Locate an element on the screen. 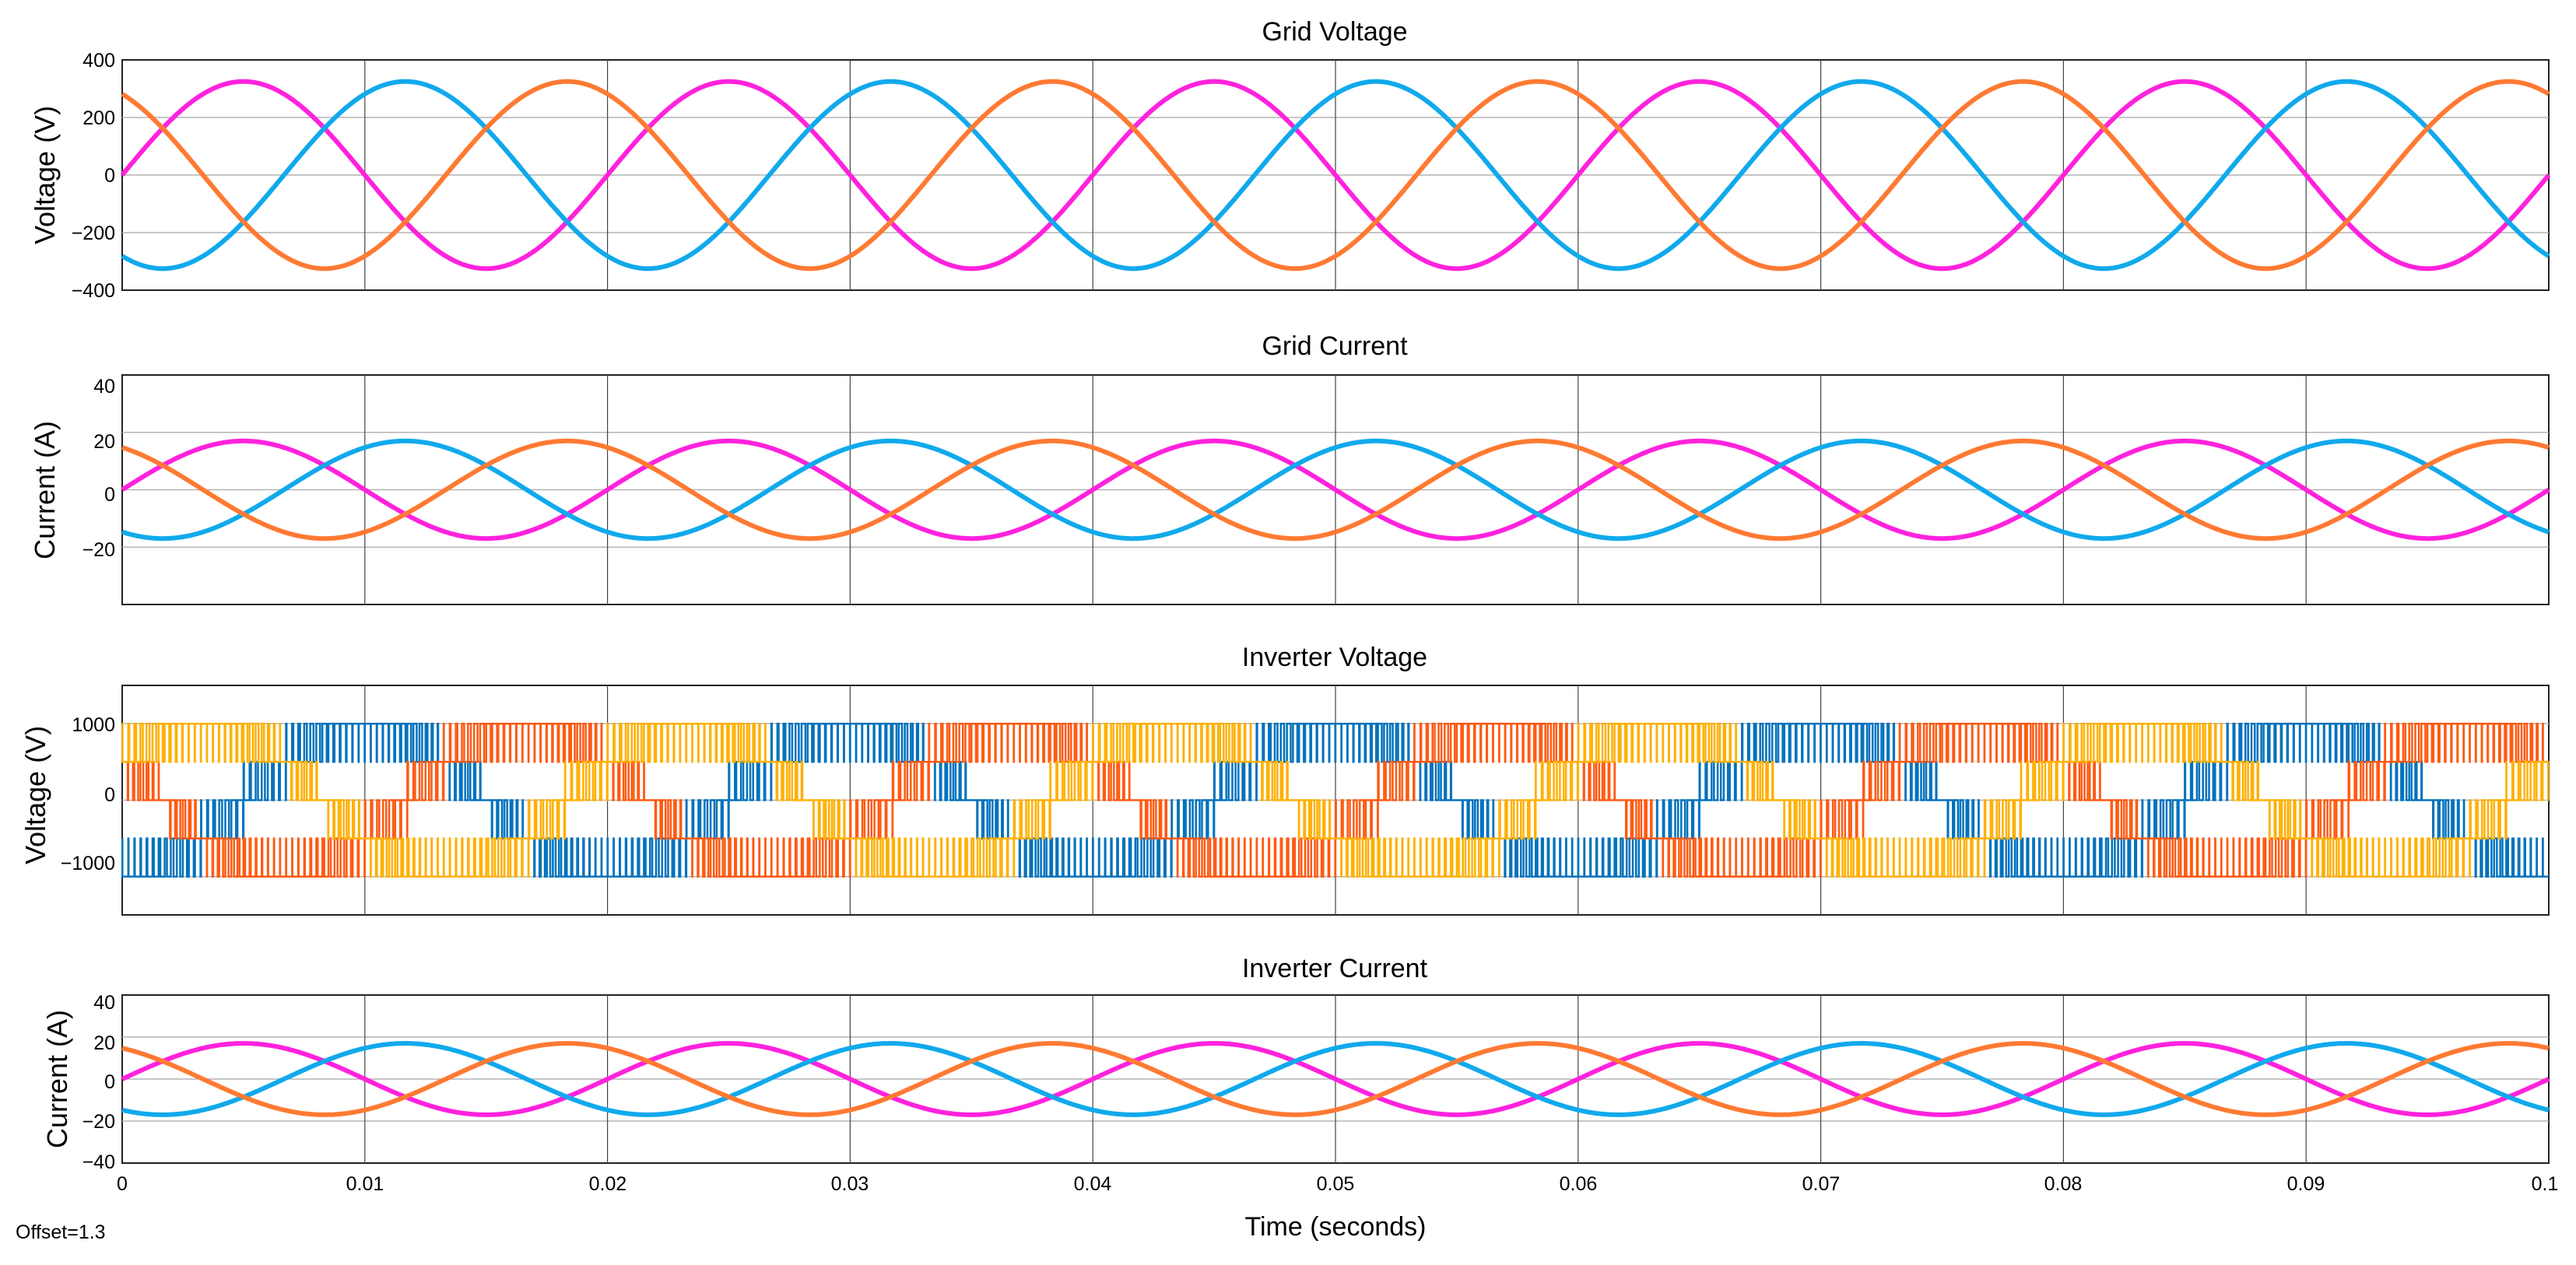 Image resolution: width=2576 pixels, height=1265 pixels. y-tick-labels: 40 20 0 −20 −40 is located at coordinates (99, 1082).